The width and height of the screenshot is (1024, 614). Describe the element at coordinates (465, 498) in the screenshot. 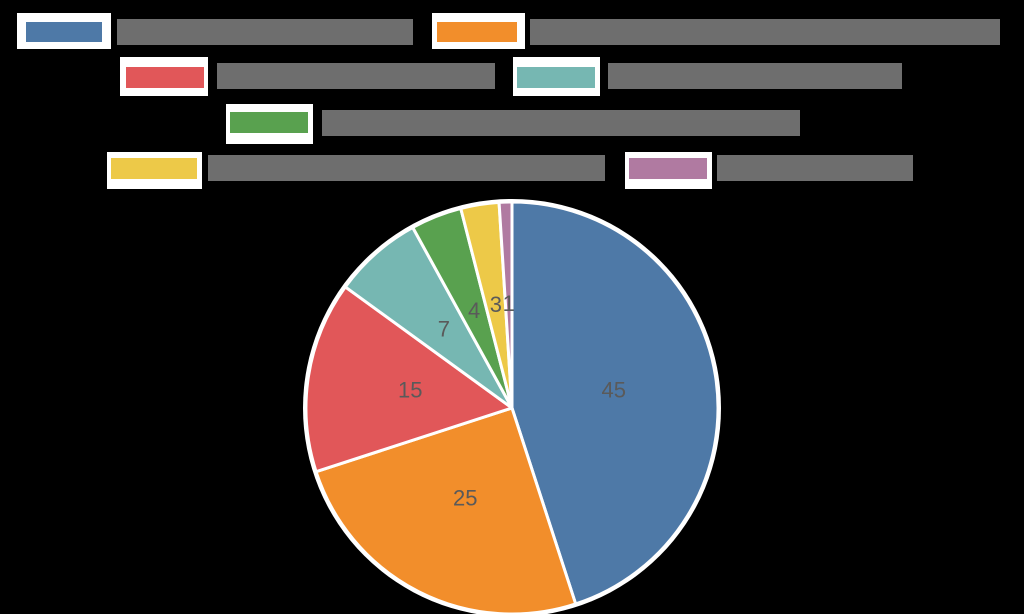

I see `slice-value-label: 25` at that location.